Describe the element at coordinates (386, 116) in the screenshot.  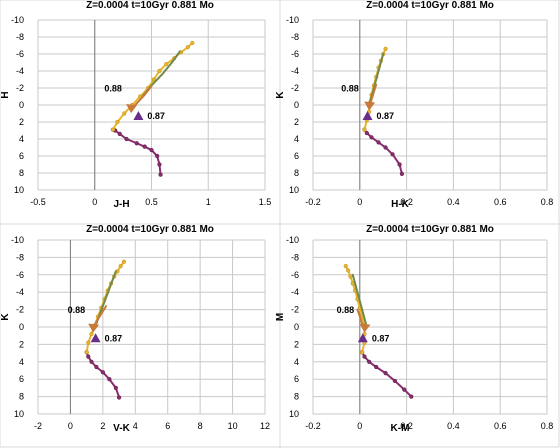
I see `annotation-label: 0.87` at that location.